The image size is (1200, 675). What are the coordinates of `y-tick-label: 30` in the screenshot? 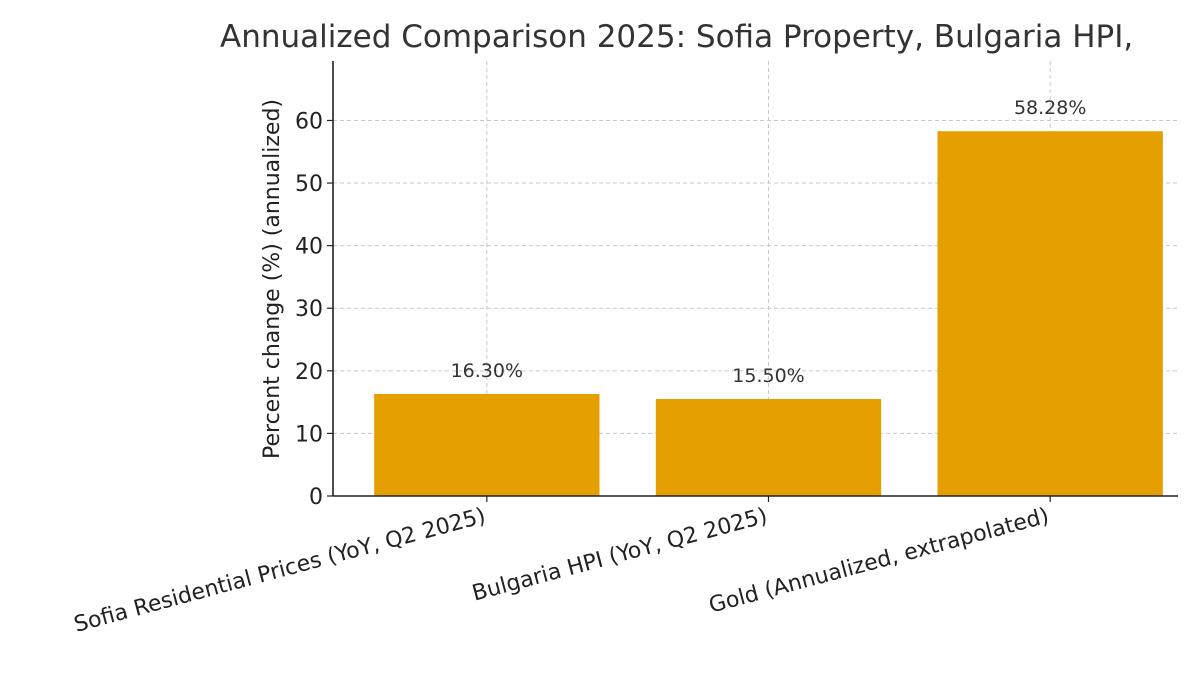 It's located at (309, 309).